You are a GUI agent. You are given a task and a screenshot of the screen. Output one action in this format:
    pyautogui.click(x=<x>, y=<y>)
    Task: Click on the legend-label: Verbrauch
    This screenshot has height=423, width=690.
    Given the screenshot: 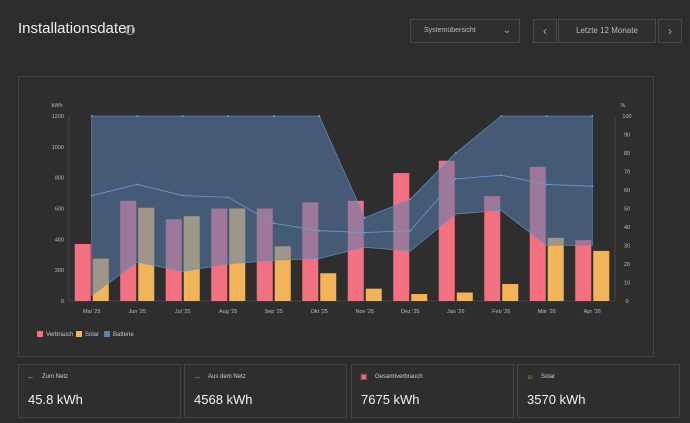 What is the action you would take?
    pyautogui.click(x=60, y=335)
    